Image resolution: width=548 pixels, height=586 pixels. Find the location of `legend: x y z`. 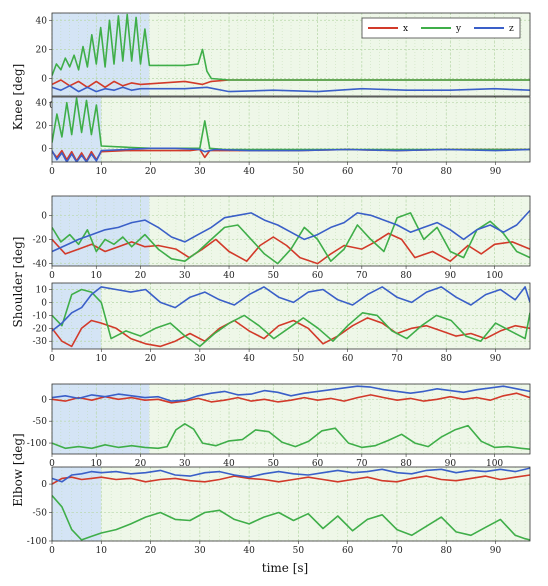

legend: x y z is located at coordinates (441, 28).